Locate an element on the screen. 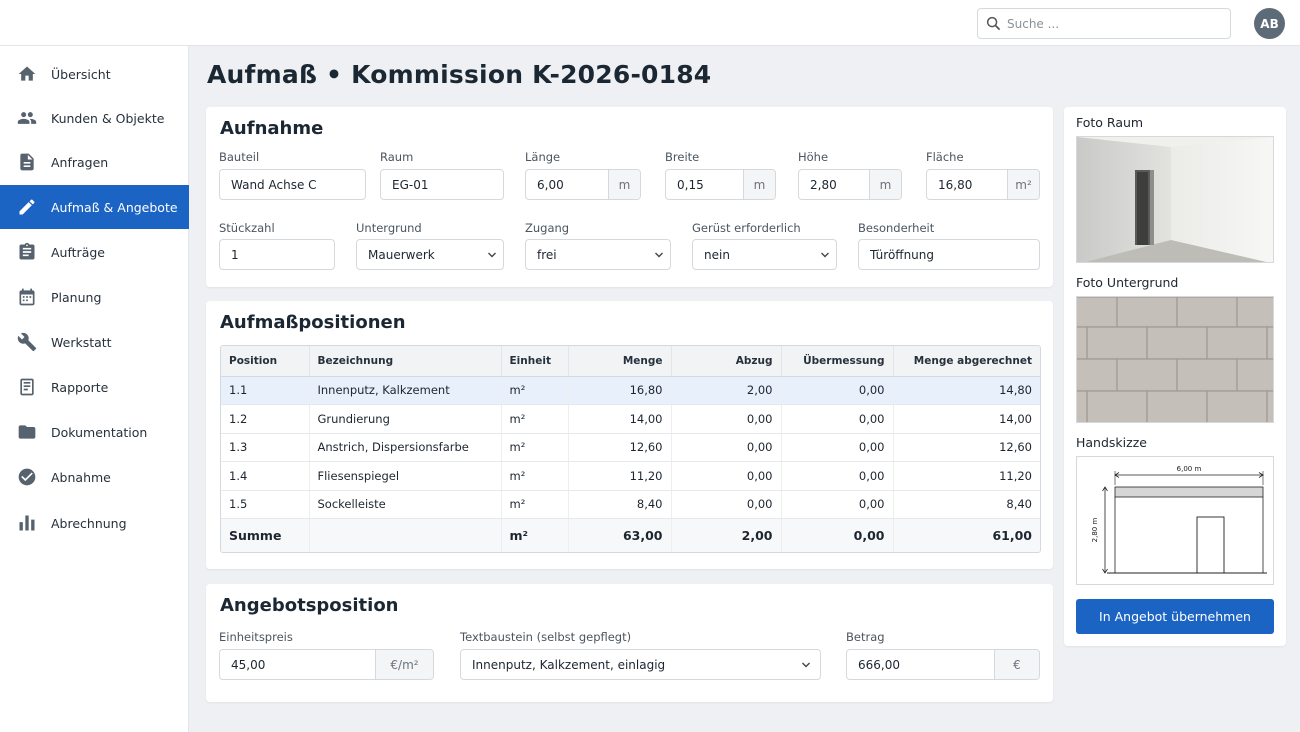  sketch-drawing: 6,00 m 2,80 m is located at coordinates (1179, 519).